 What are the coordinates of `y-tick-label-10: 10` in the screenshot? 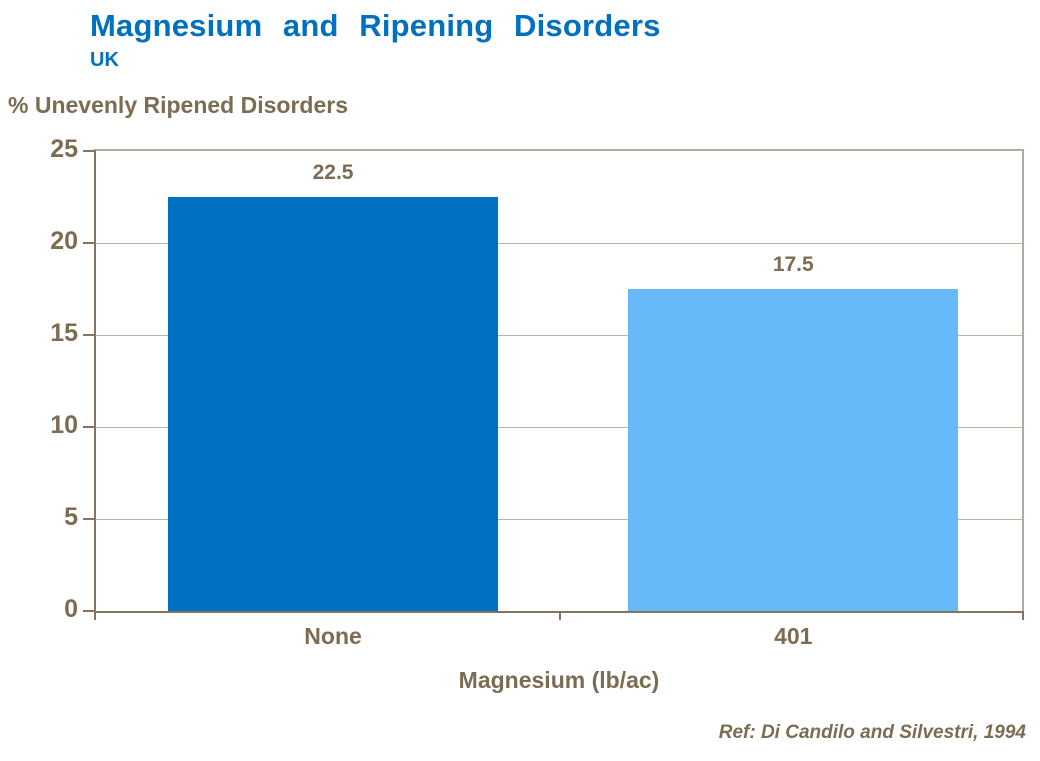 It's located at (64, 425).